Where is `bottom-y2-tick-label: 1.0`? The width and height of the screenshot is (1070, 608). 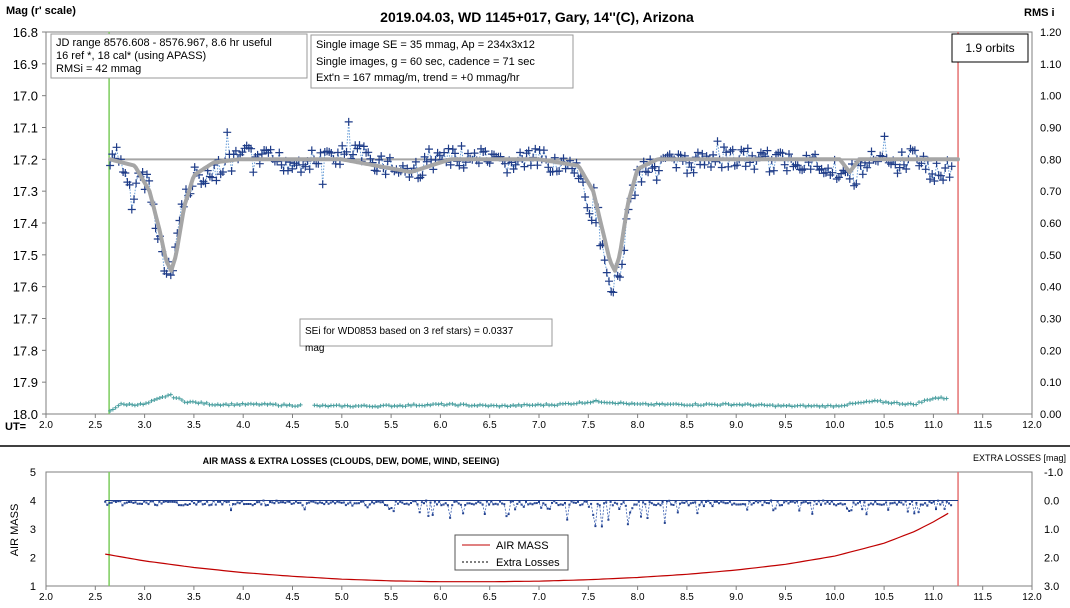 bottom-y2-tick-label: 1.0 is located at coordinates (1051, 530).